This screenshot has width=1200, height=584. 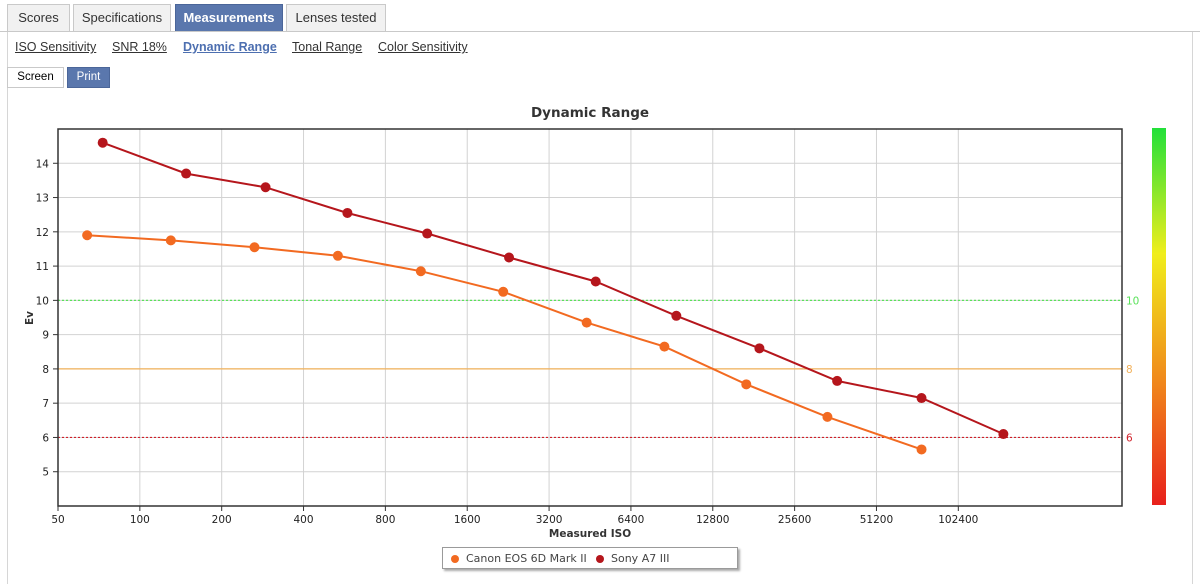 I want to click on y-tick-label: 7, so click(x=45, y=404).